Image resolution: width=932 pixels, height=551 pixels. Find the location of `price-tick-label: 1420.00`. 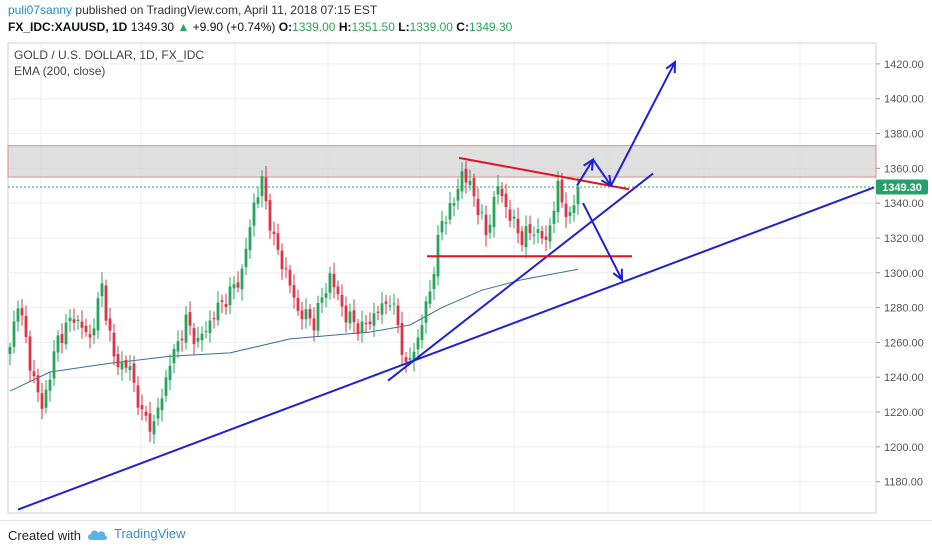

price-tick-label: 1420.00 is located at coordinates (904, 65).